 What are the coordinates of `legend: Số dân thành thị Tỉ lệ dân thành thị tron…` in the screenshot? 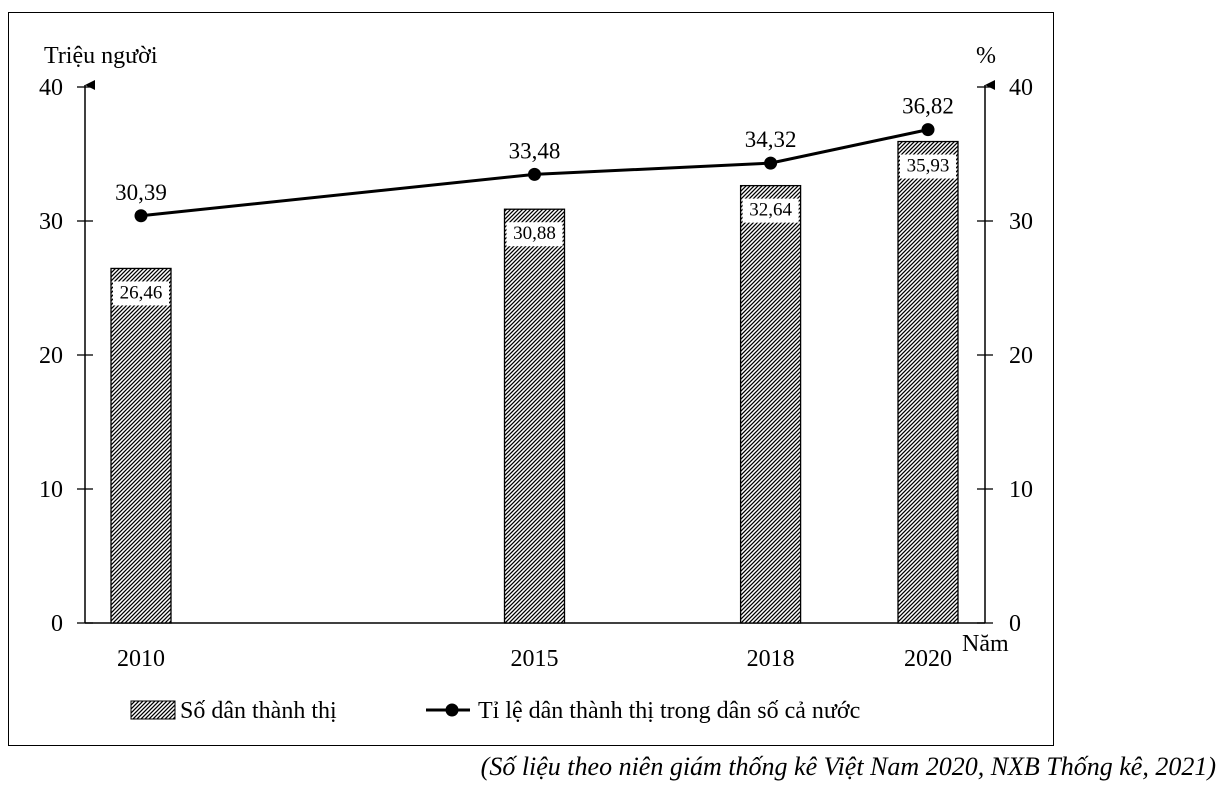 It's located at (495, 711).